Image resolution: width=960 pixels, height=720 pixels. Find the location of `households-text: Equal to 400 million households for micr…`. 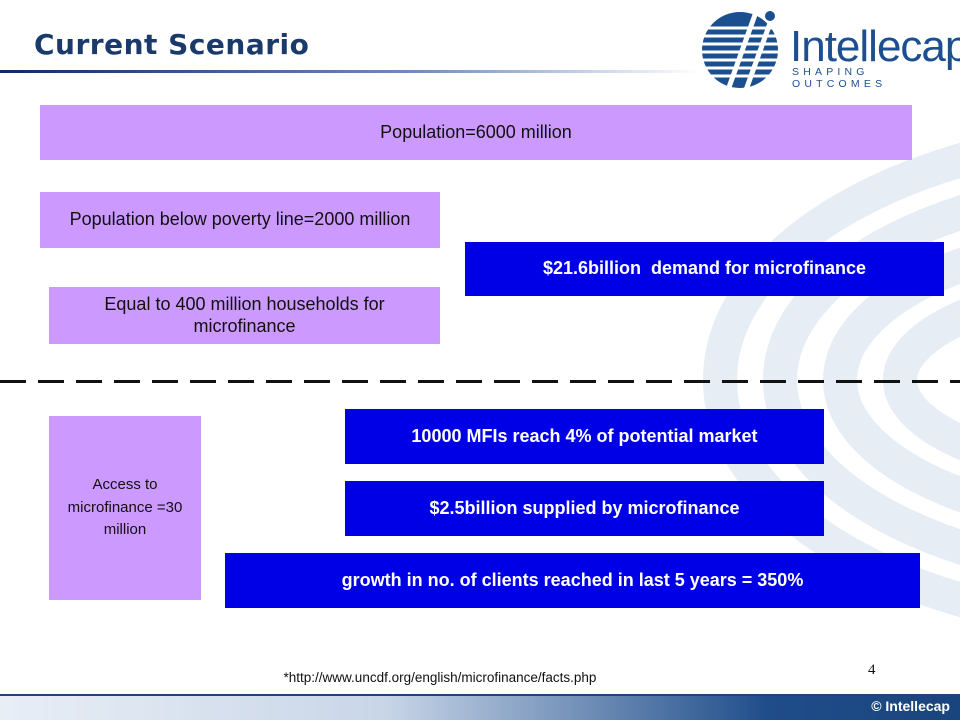

households-text: Equal to 400 million households for micr… is located at coordinates (244, 314).